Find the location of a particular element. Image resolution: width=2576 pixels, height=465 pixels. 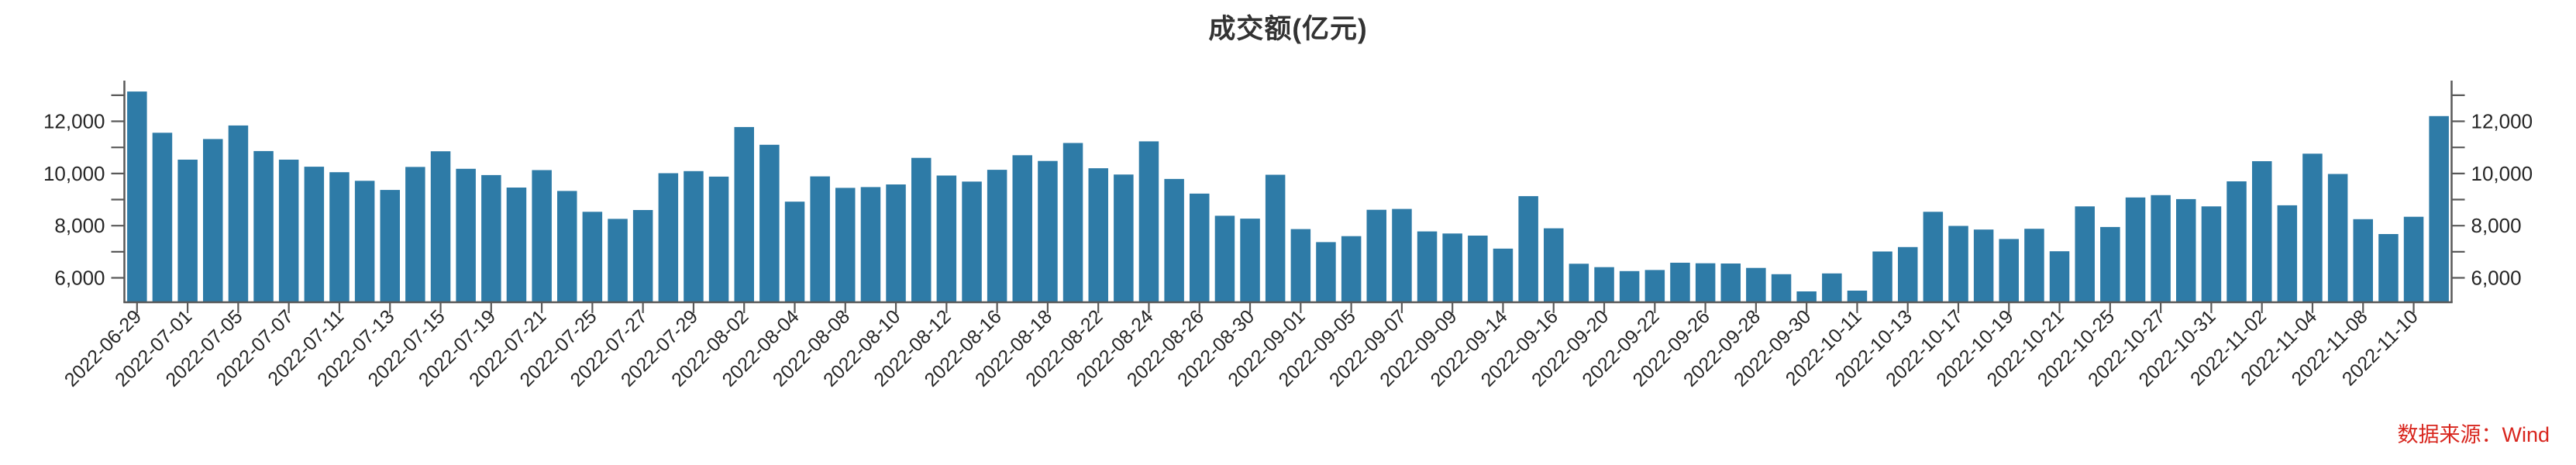

data-source-note: 数据来源：Wind is located at coordinates (2473, 434).